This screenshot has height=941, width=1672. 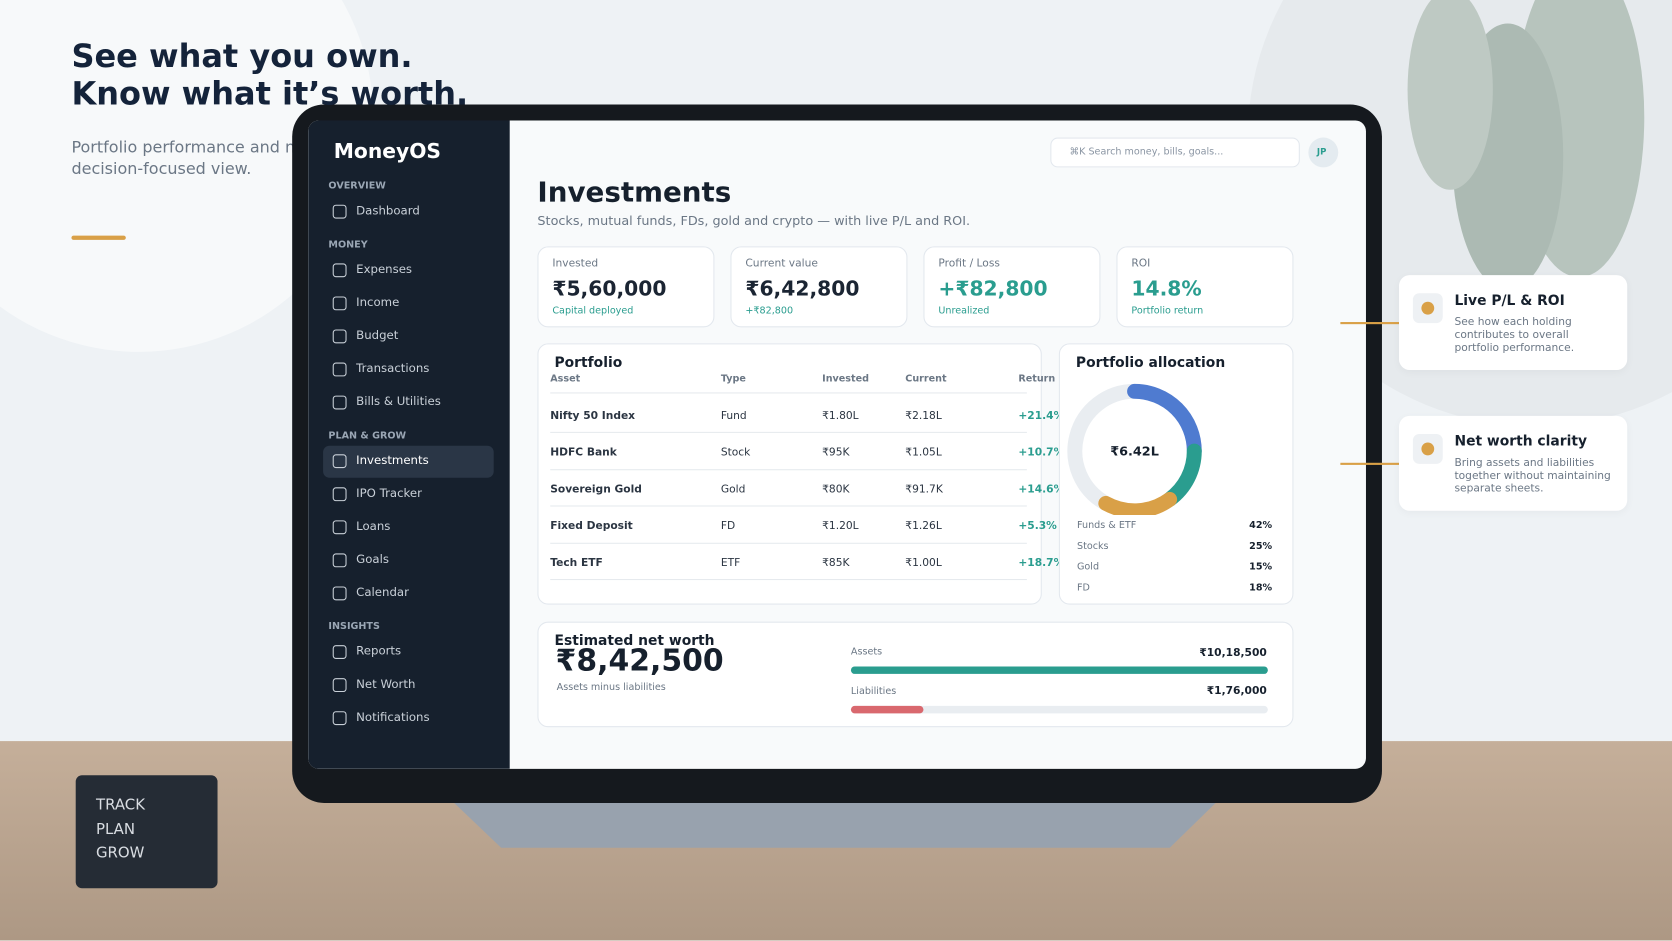 What do you see at coordinates (379, 650) in the screenshot?
I see `nav-item: Reports` at bounding box center [379, 650].